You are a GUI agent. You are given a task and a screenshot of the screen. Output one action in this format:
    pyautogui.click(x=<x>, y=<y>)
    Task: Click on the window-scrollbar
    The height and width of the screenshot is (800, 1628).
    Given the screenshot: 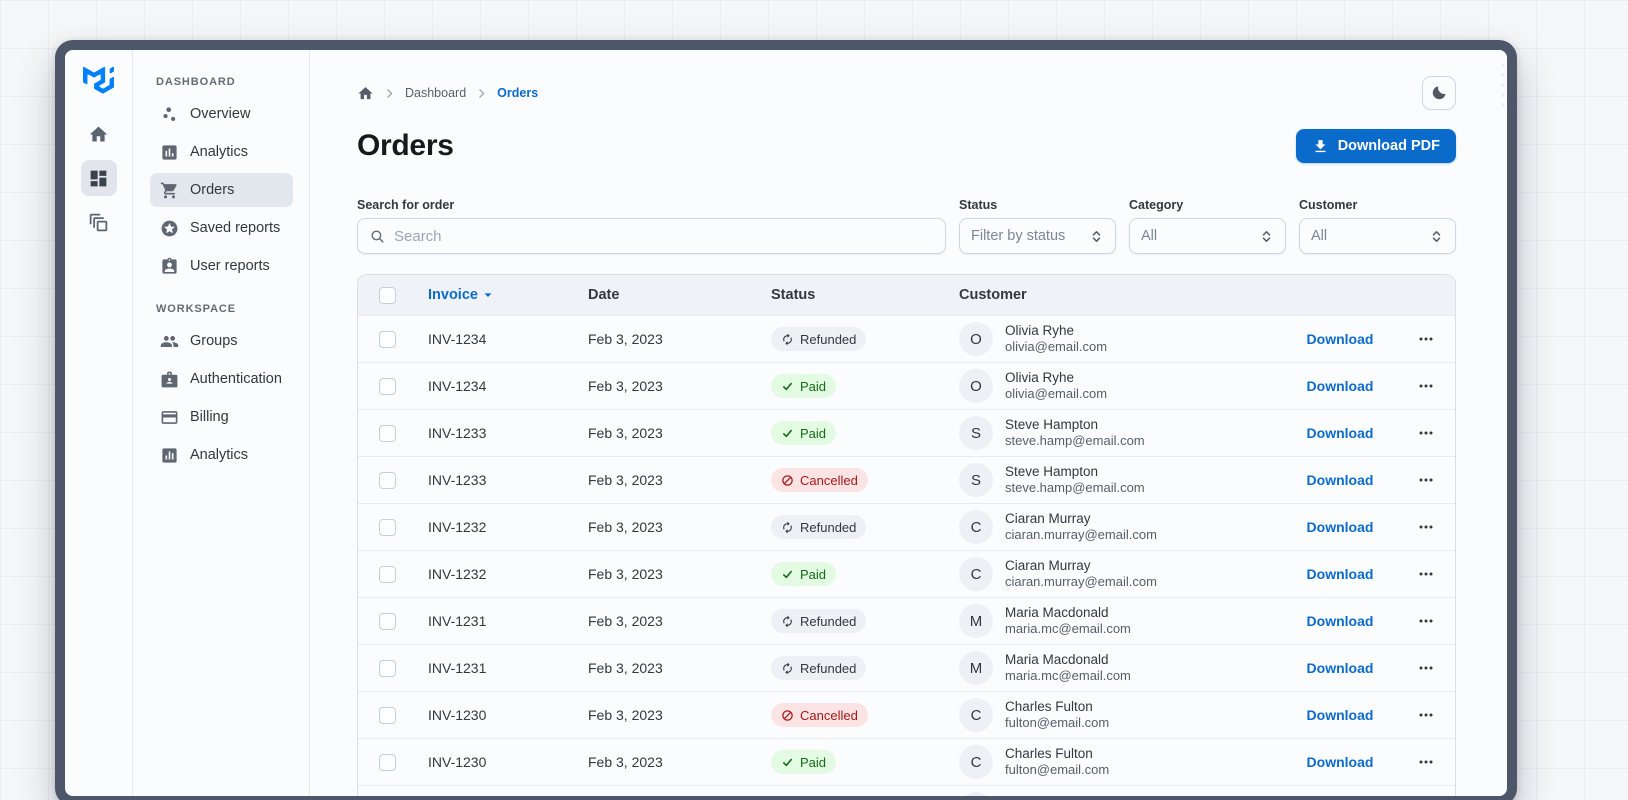 What is the action you would take?
    pyautogui.click(x=1503, y=85)
    